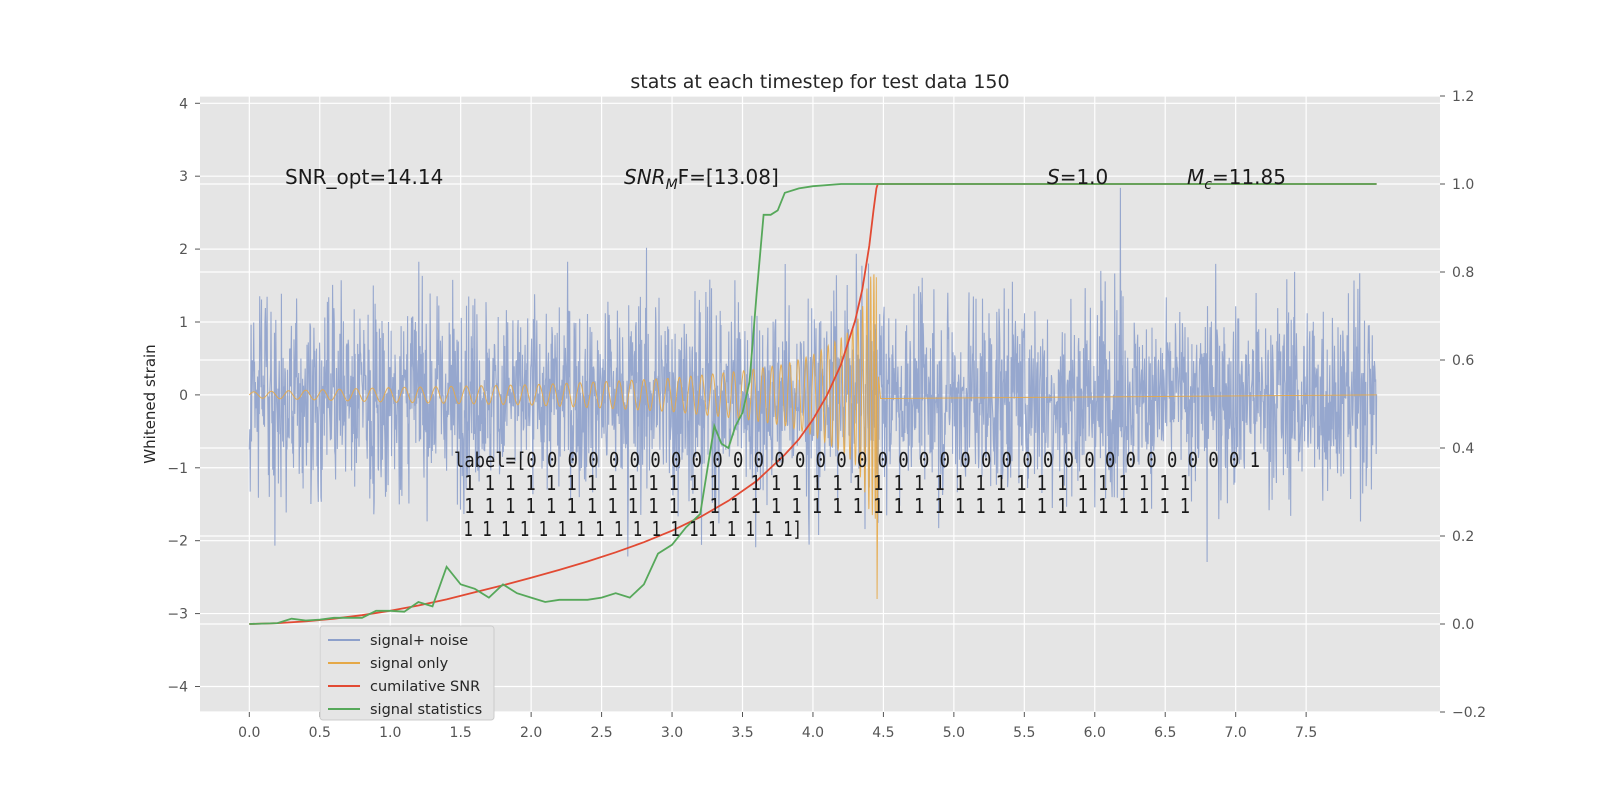  What do you see at coordinates (183, 323) in the screenshot?
I see `y-tick-label: 1` at bounding box center [183, 323].